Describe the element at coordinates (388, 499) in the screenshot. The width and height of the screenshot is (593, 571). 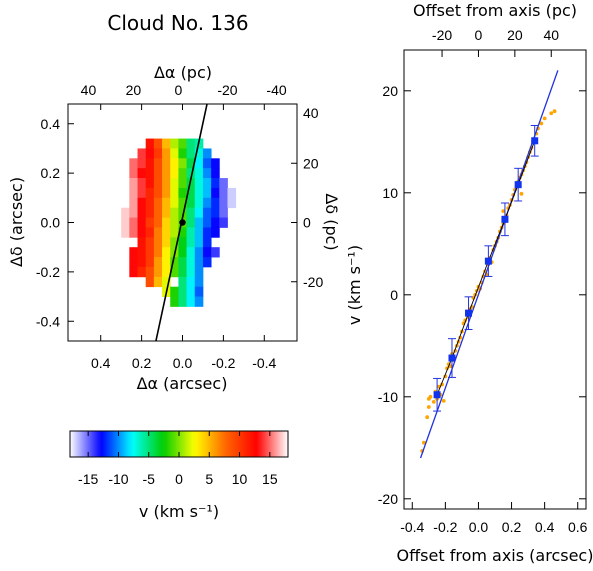
I see `scatter-y-tick-label: -20` at that location.